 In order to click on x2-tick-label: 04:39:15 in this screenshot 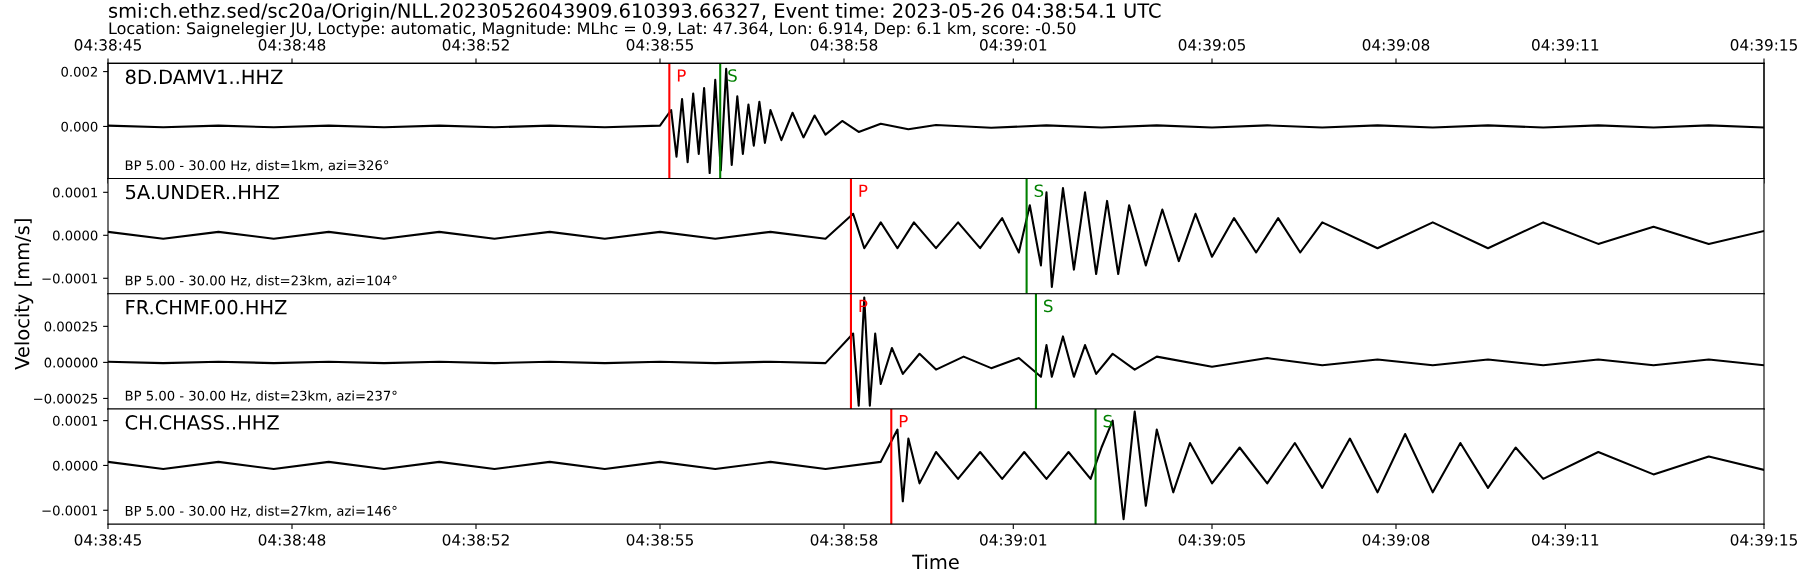, I will do `click(1763, 45)`.